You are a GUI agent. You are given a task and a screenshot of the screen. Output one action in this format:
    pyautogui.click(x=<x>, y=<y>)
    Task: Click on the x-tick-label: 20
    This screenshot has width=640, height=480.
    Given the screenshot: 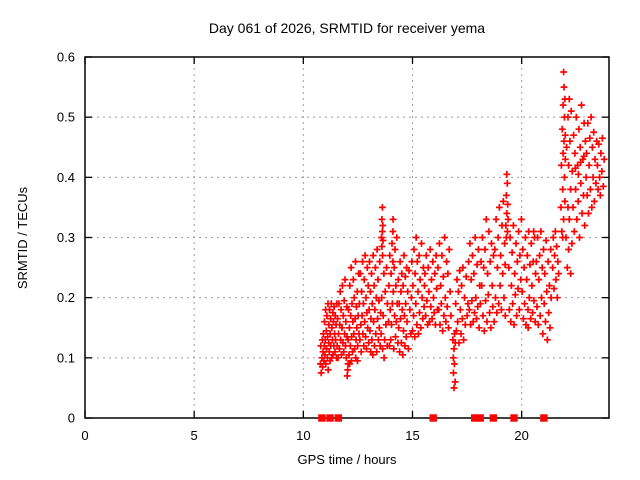 What is the action you would take?
    pyautogui.click(x=521, y=435)
    